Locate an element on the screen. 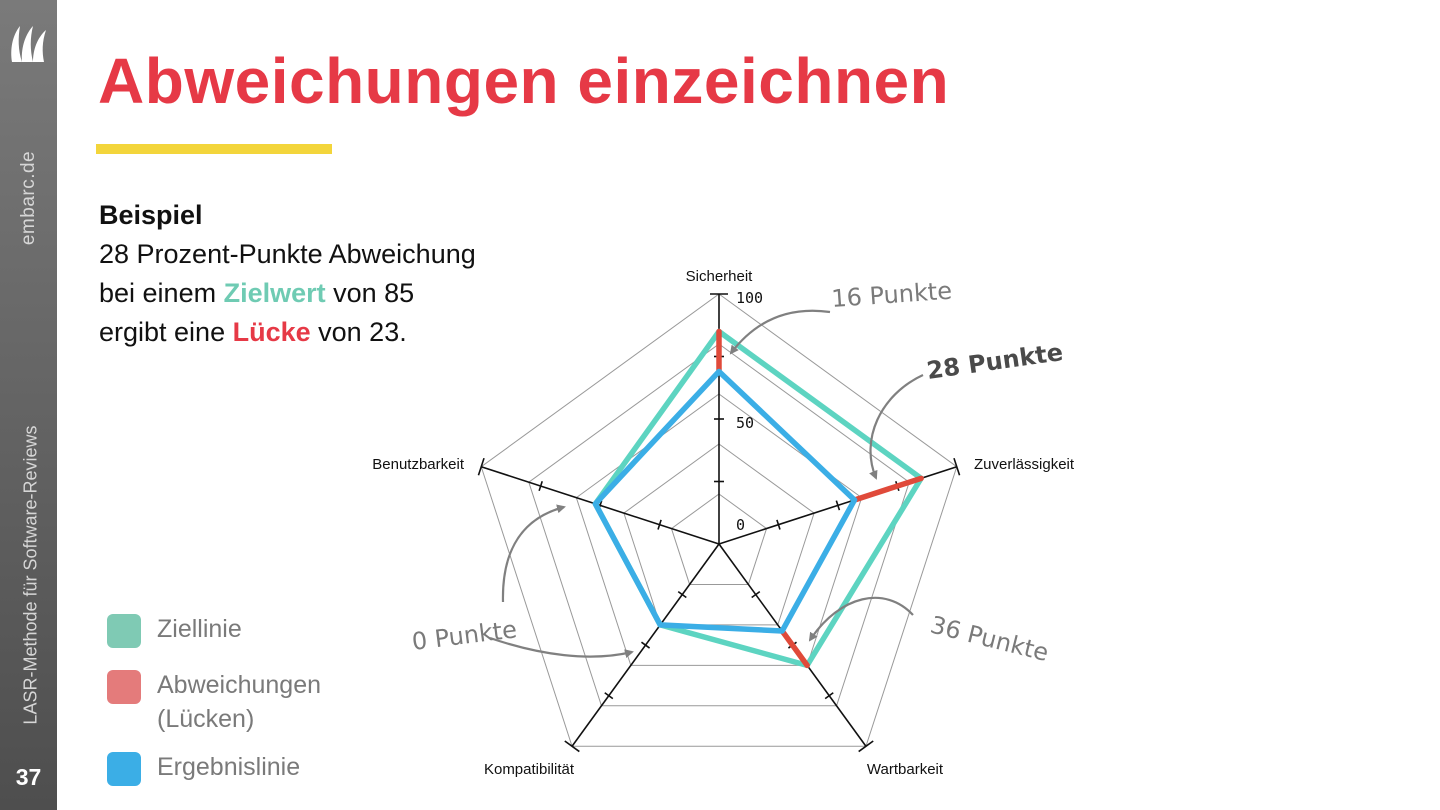 Image resolution: width=1440 pixels, height=810 pixels. example-line-2: bei einem Zielwert von 85 is located at coordinates (319, 293).